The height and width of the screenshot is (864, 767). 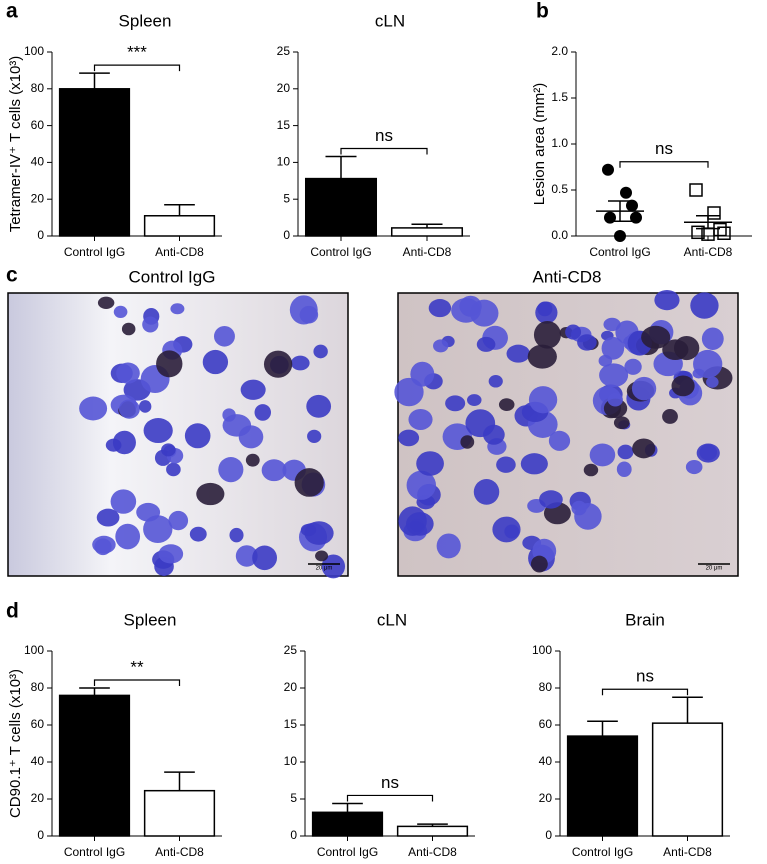 What do you see at coordinates (645, 619) in the screenshot?
I see `chart-title: Brain` at bounding box center [645, 619].